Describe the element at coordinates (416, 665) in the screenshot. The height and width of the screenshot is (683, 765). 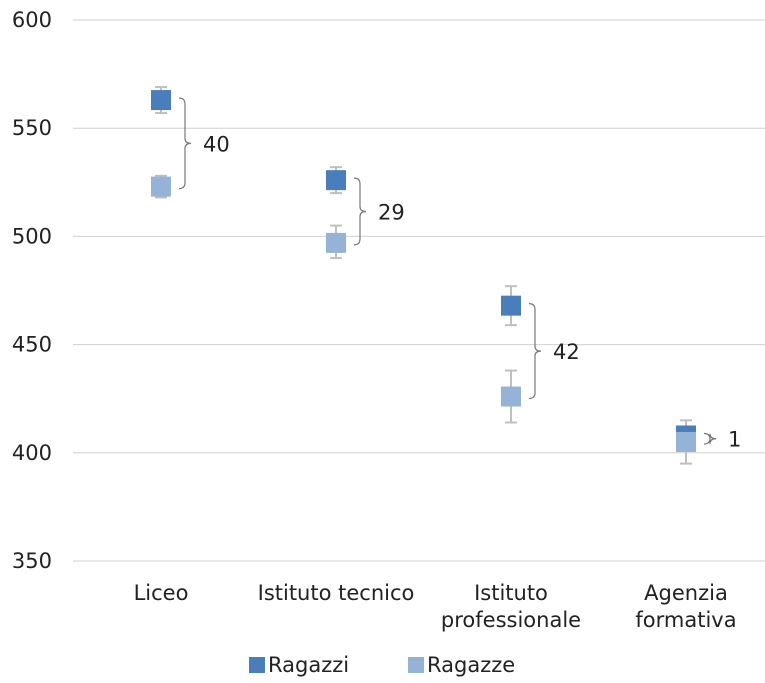
I see `legend-swatch-ragazze` at that location.